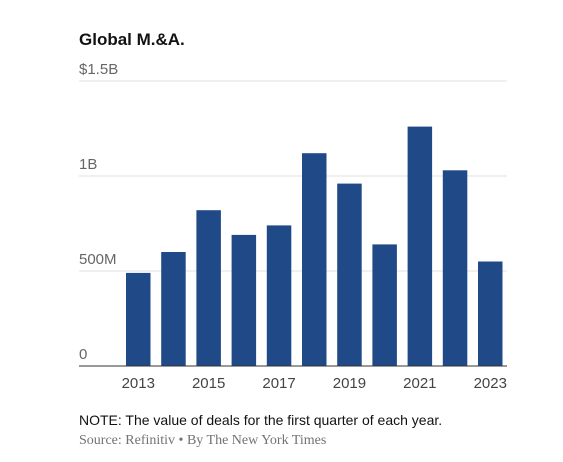 This screenshot has height=462, width=563. I want to click on bar-2013, so click(138, 319).